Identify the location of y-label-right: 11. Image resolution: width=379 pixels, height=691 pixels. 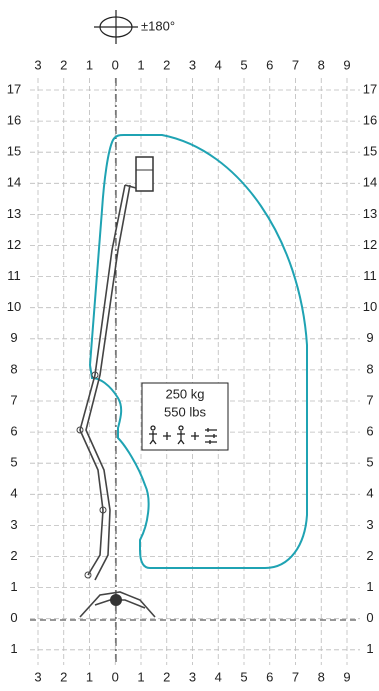
(370, 275).